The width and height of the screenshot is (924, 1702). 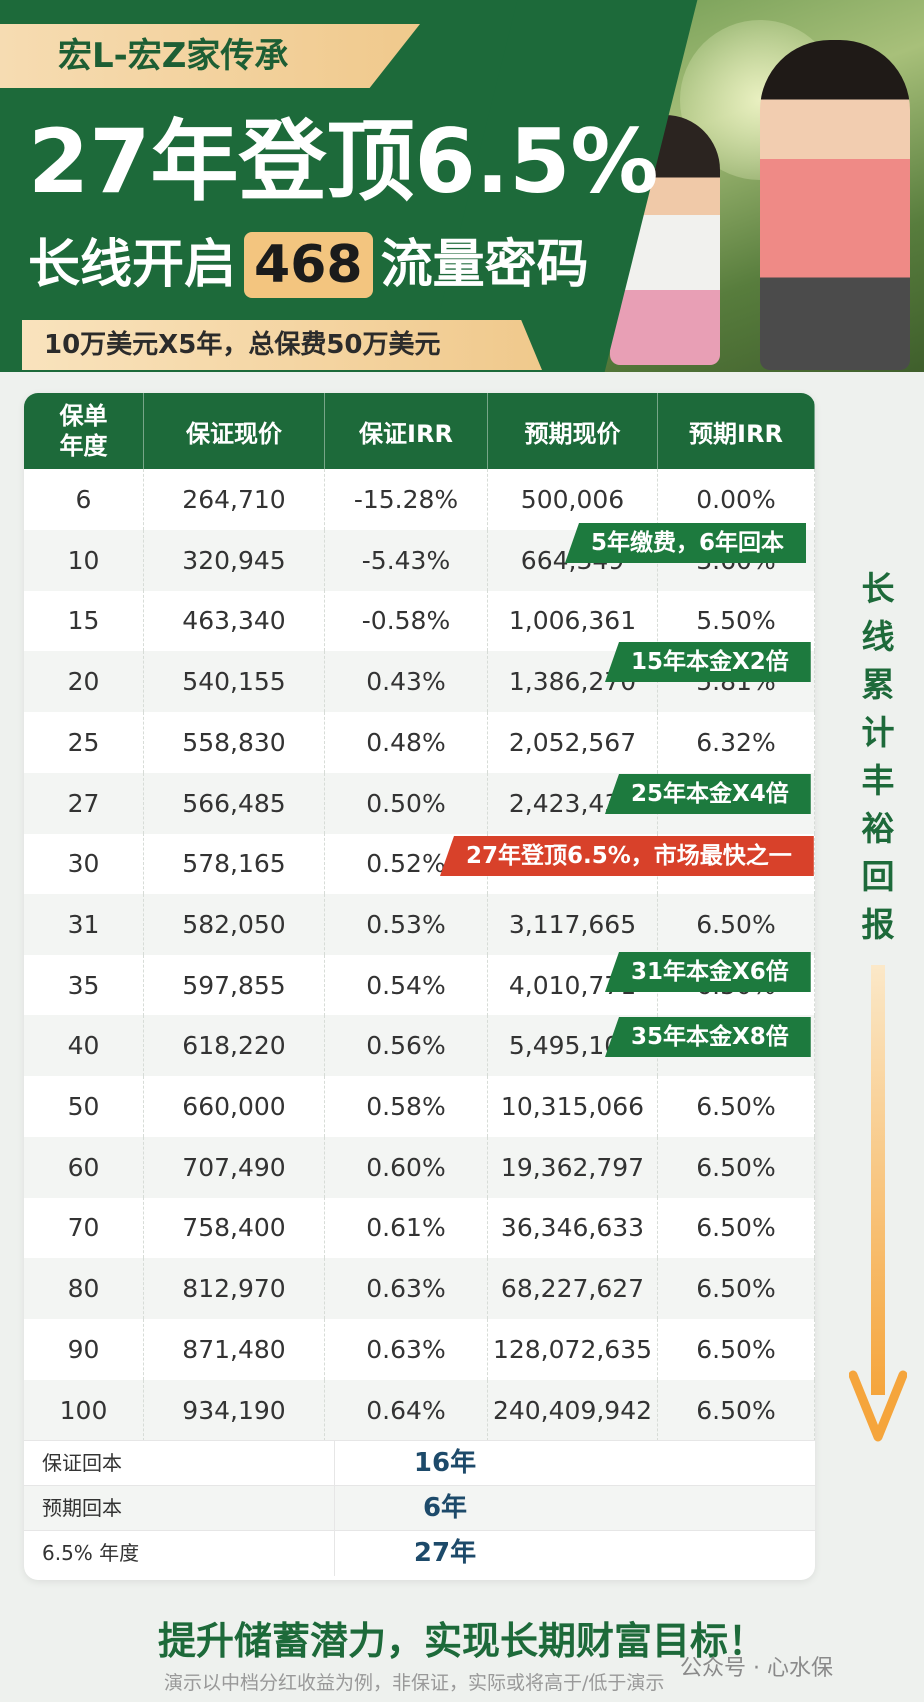 I want to click on table-cell: 1,006,361, so click(x=573, y=621).